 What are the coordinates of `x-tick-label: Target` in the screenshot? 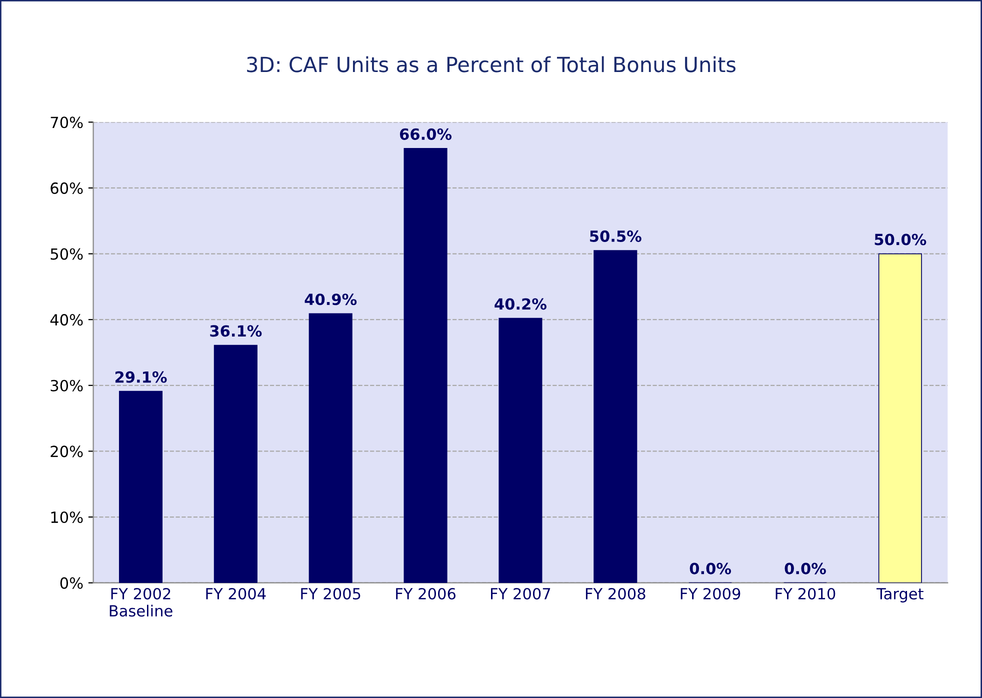 It's located at (900, 595).